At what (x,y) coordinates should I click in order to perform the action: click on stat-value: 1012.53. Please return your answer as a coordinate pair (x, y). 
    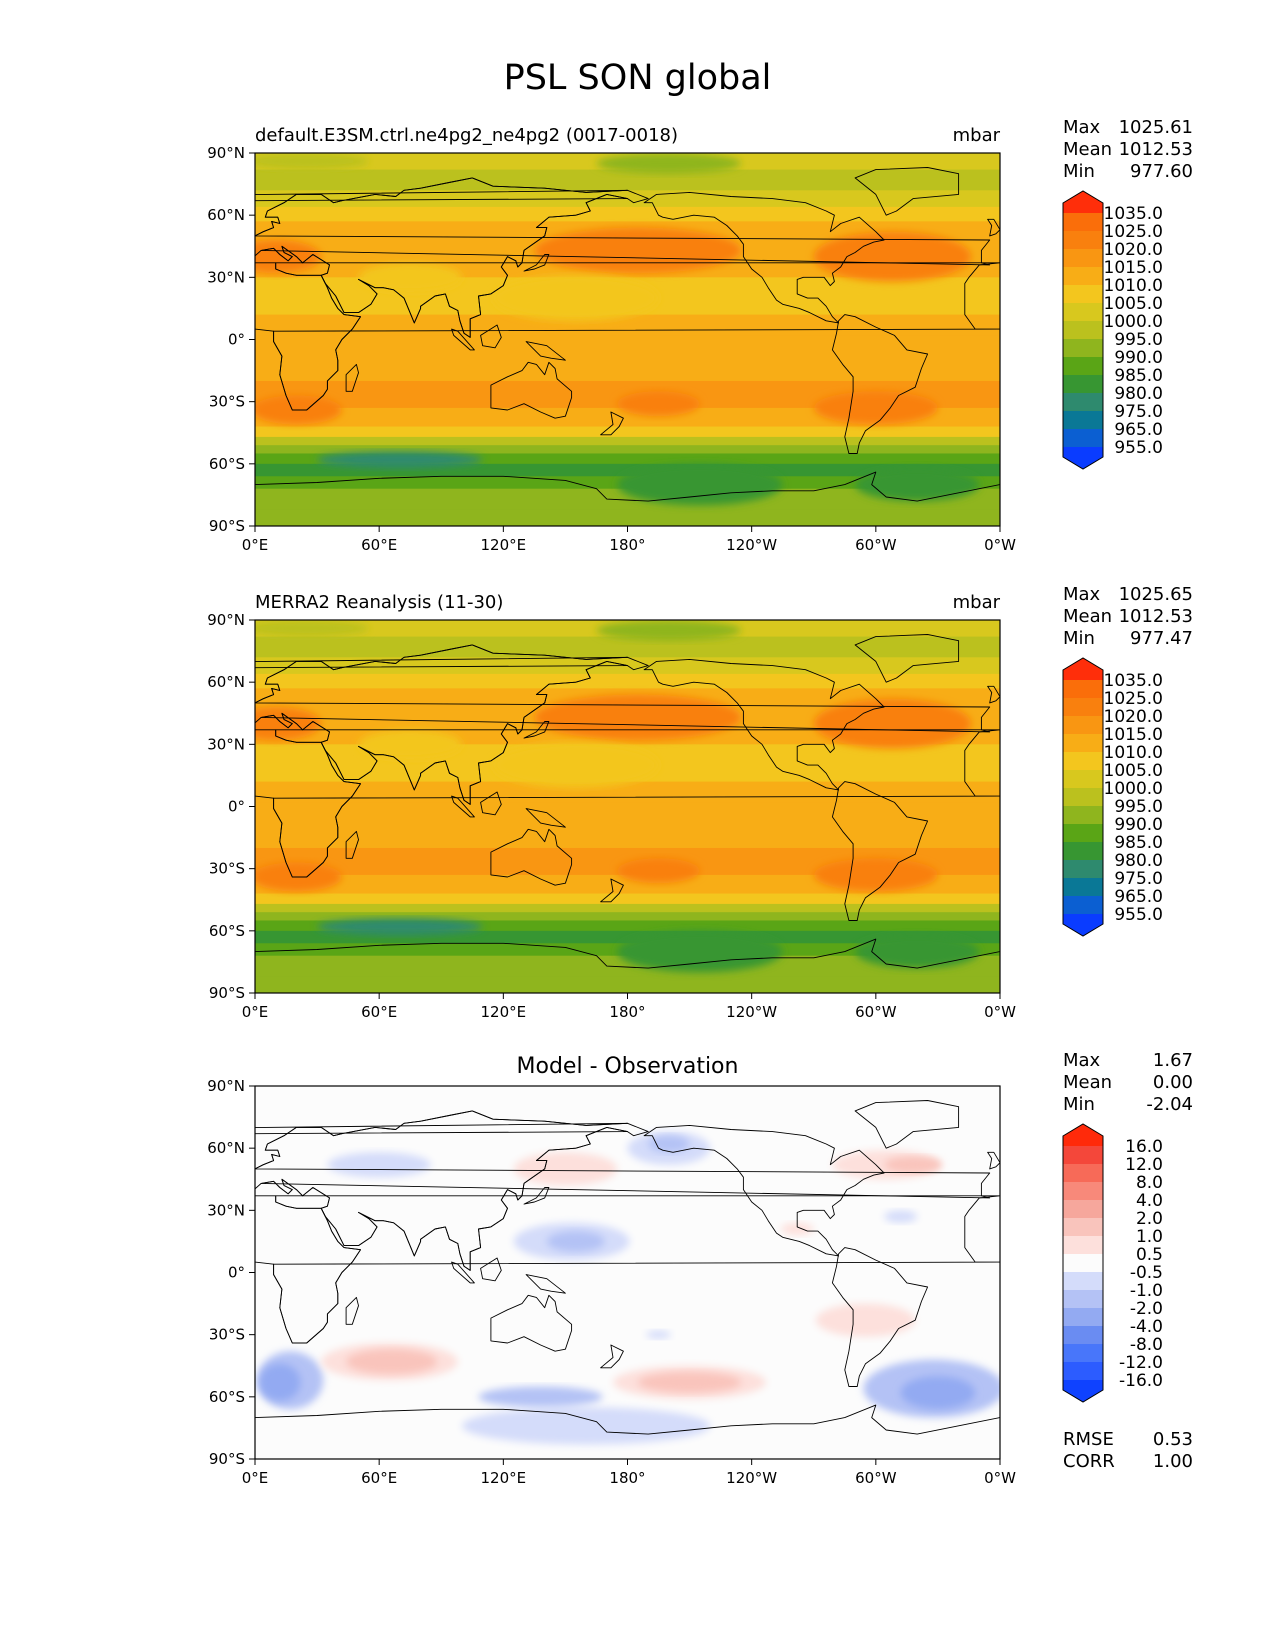
    Looking at the image, I should click on (1155, 616).